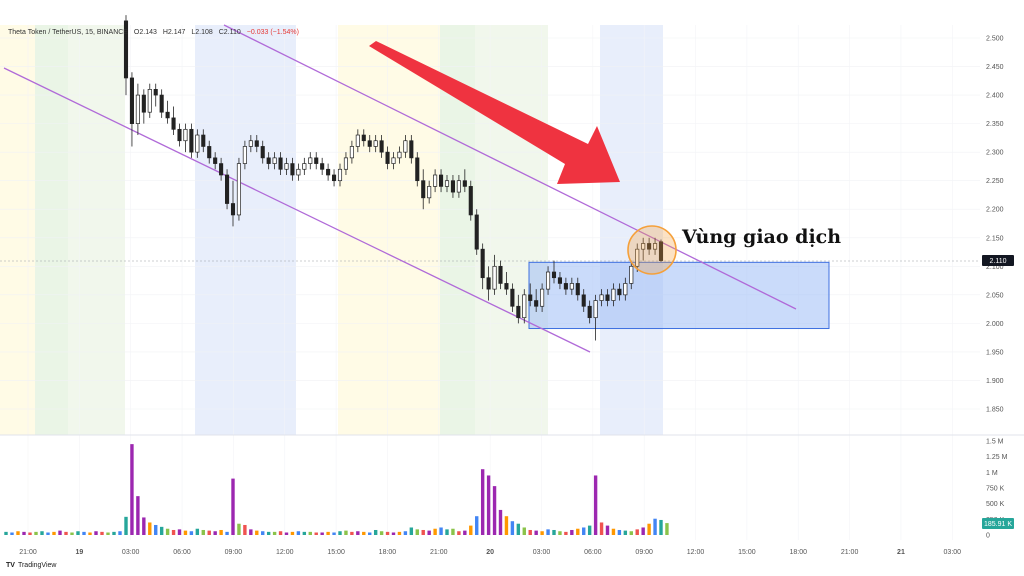 The image size is (1024, 576). What do you see at coordinates (995, 39) in the screenshot?
I see `price-tick-label: 2.500` at bounding box center [995, 39].